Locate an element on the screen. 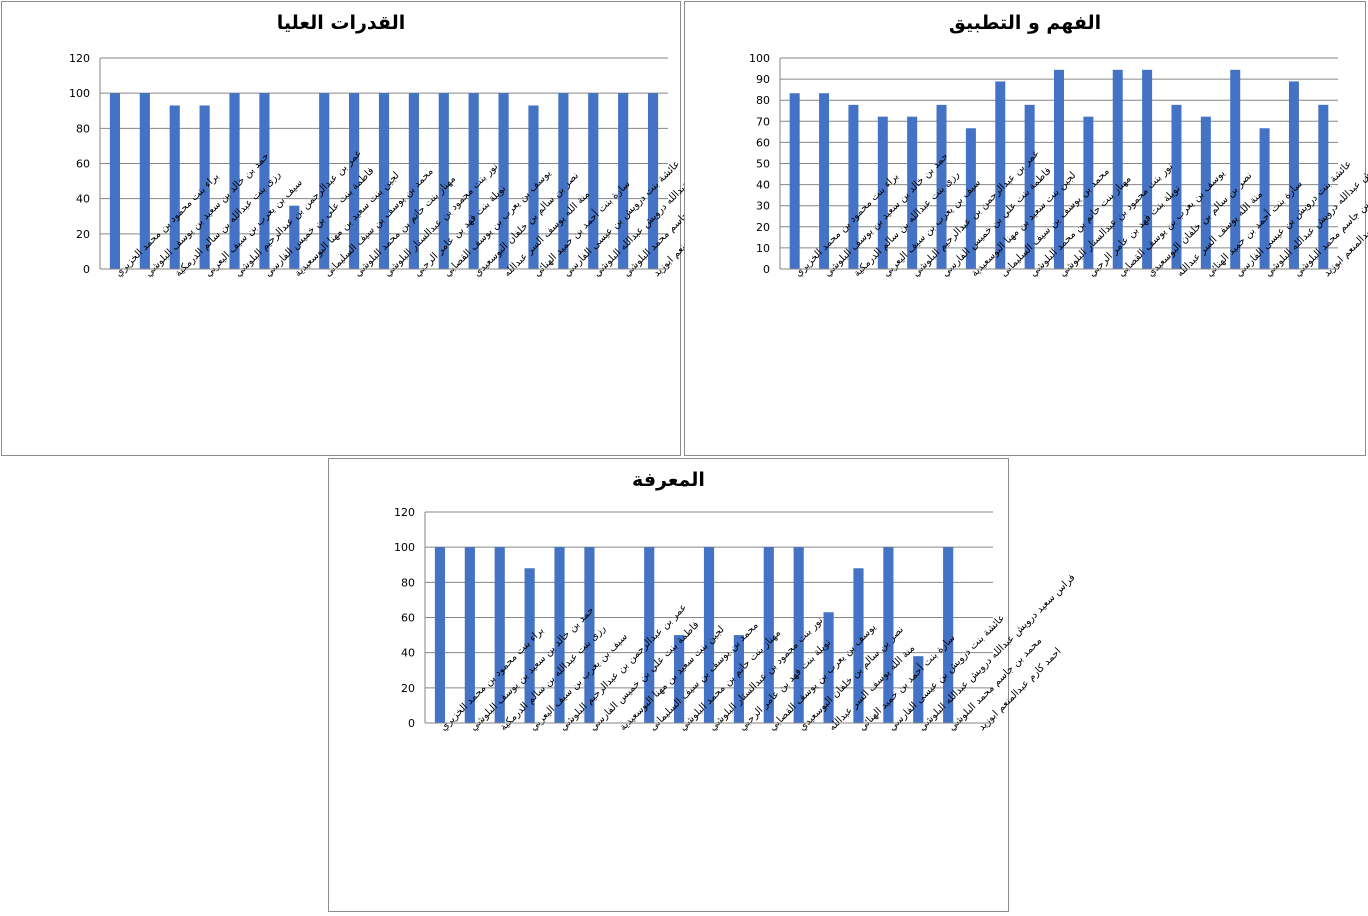 This screenshot has height=916, width=1368. y-tick-label: 50 is located at coordinates (763, 164).